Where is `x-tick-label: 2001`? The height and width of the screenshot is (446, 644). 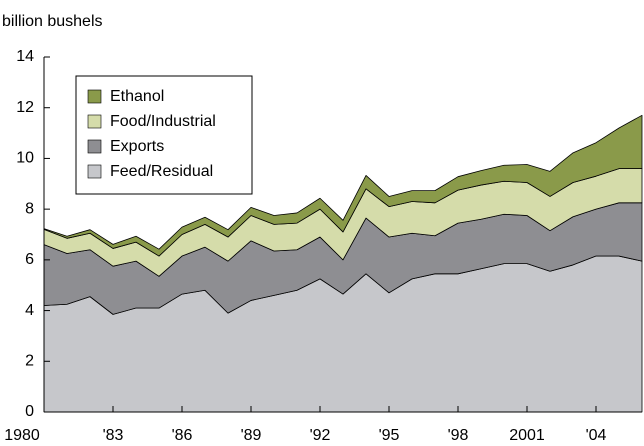 x-tick-label: 2001 is located at coordinates (527, 435).